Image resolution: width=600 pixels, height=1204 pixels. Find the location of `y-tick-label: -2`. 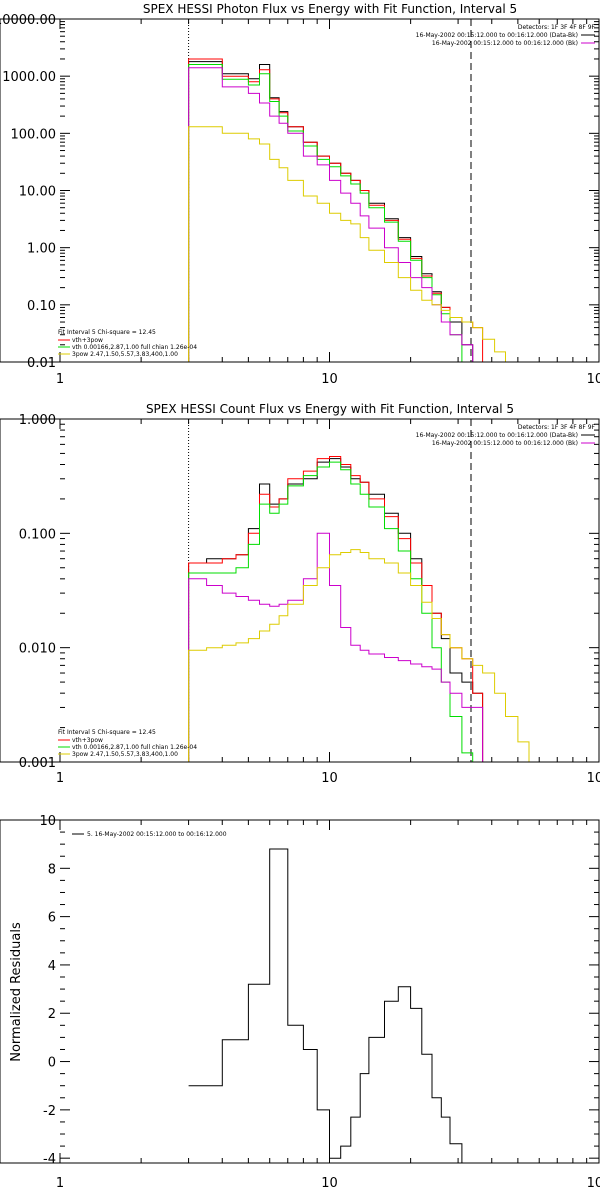

y-tick-label: -2 is located at coordinates (49, 1111).